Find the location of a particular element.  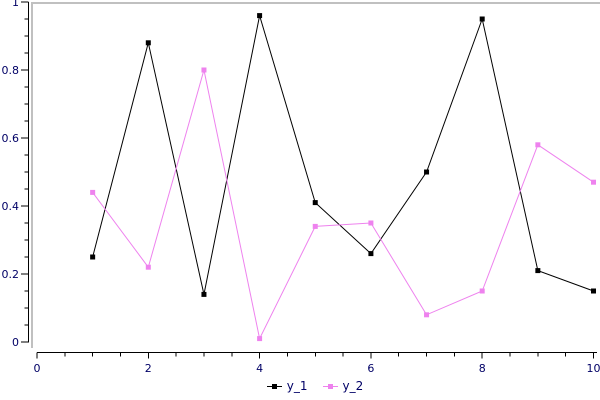

y-tick-label: 0.2 is located at coordinates (11, 274).